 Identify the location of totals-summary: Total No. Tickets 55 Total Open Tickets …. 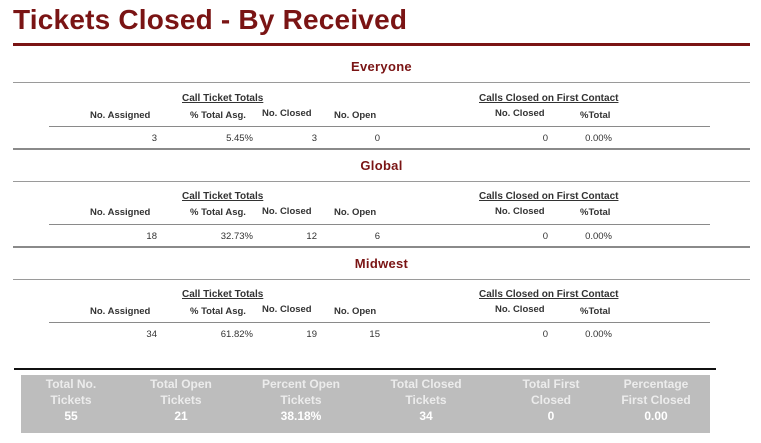
(365, 404).